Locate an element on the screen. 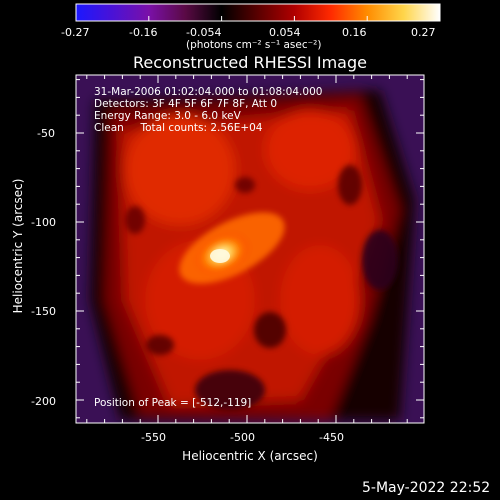 The width and height of the screenshot is (500, 500). colorbar-ticks is located at coordinates (258, 18).